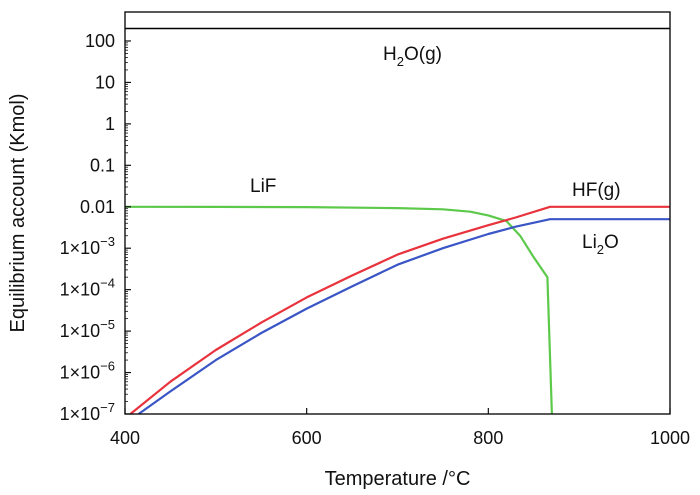  What do you see at coordinates (589, 242) in the screenshot?
I see `series-label-main: Li` at bounding box center [589, 242].